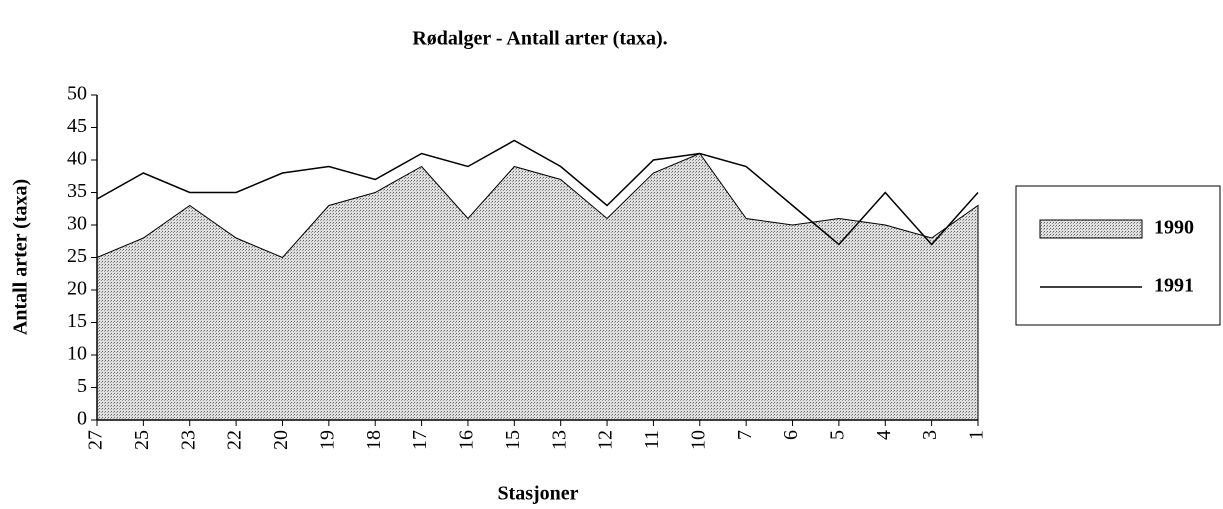  What do you see at coordinates (537, 494) in the screenshot?
I see `x-axis-label: Stasjoner` at bounding box center [537, 494].